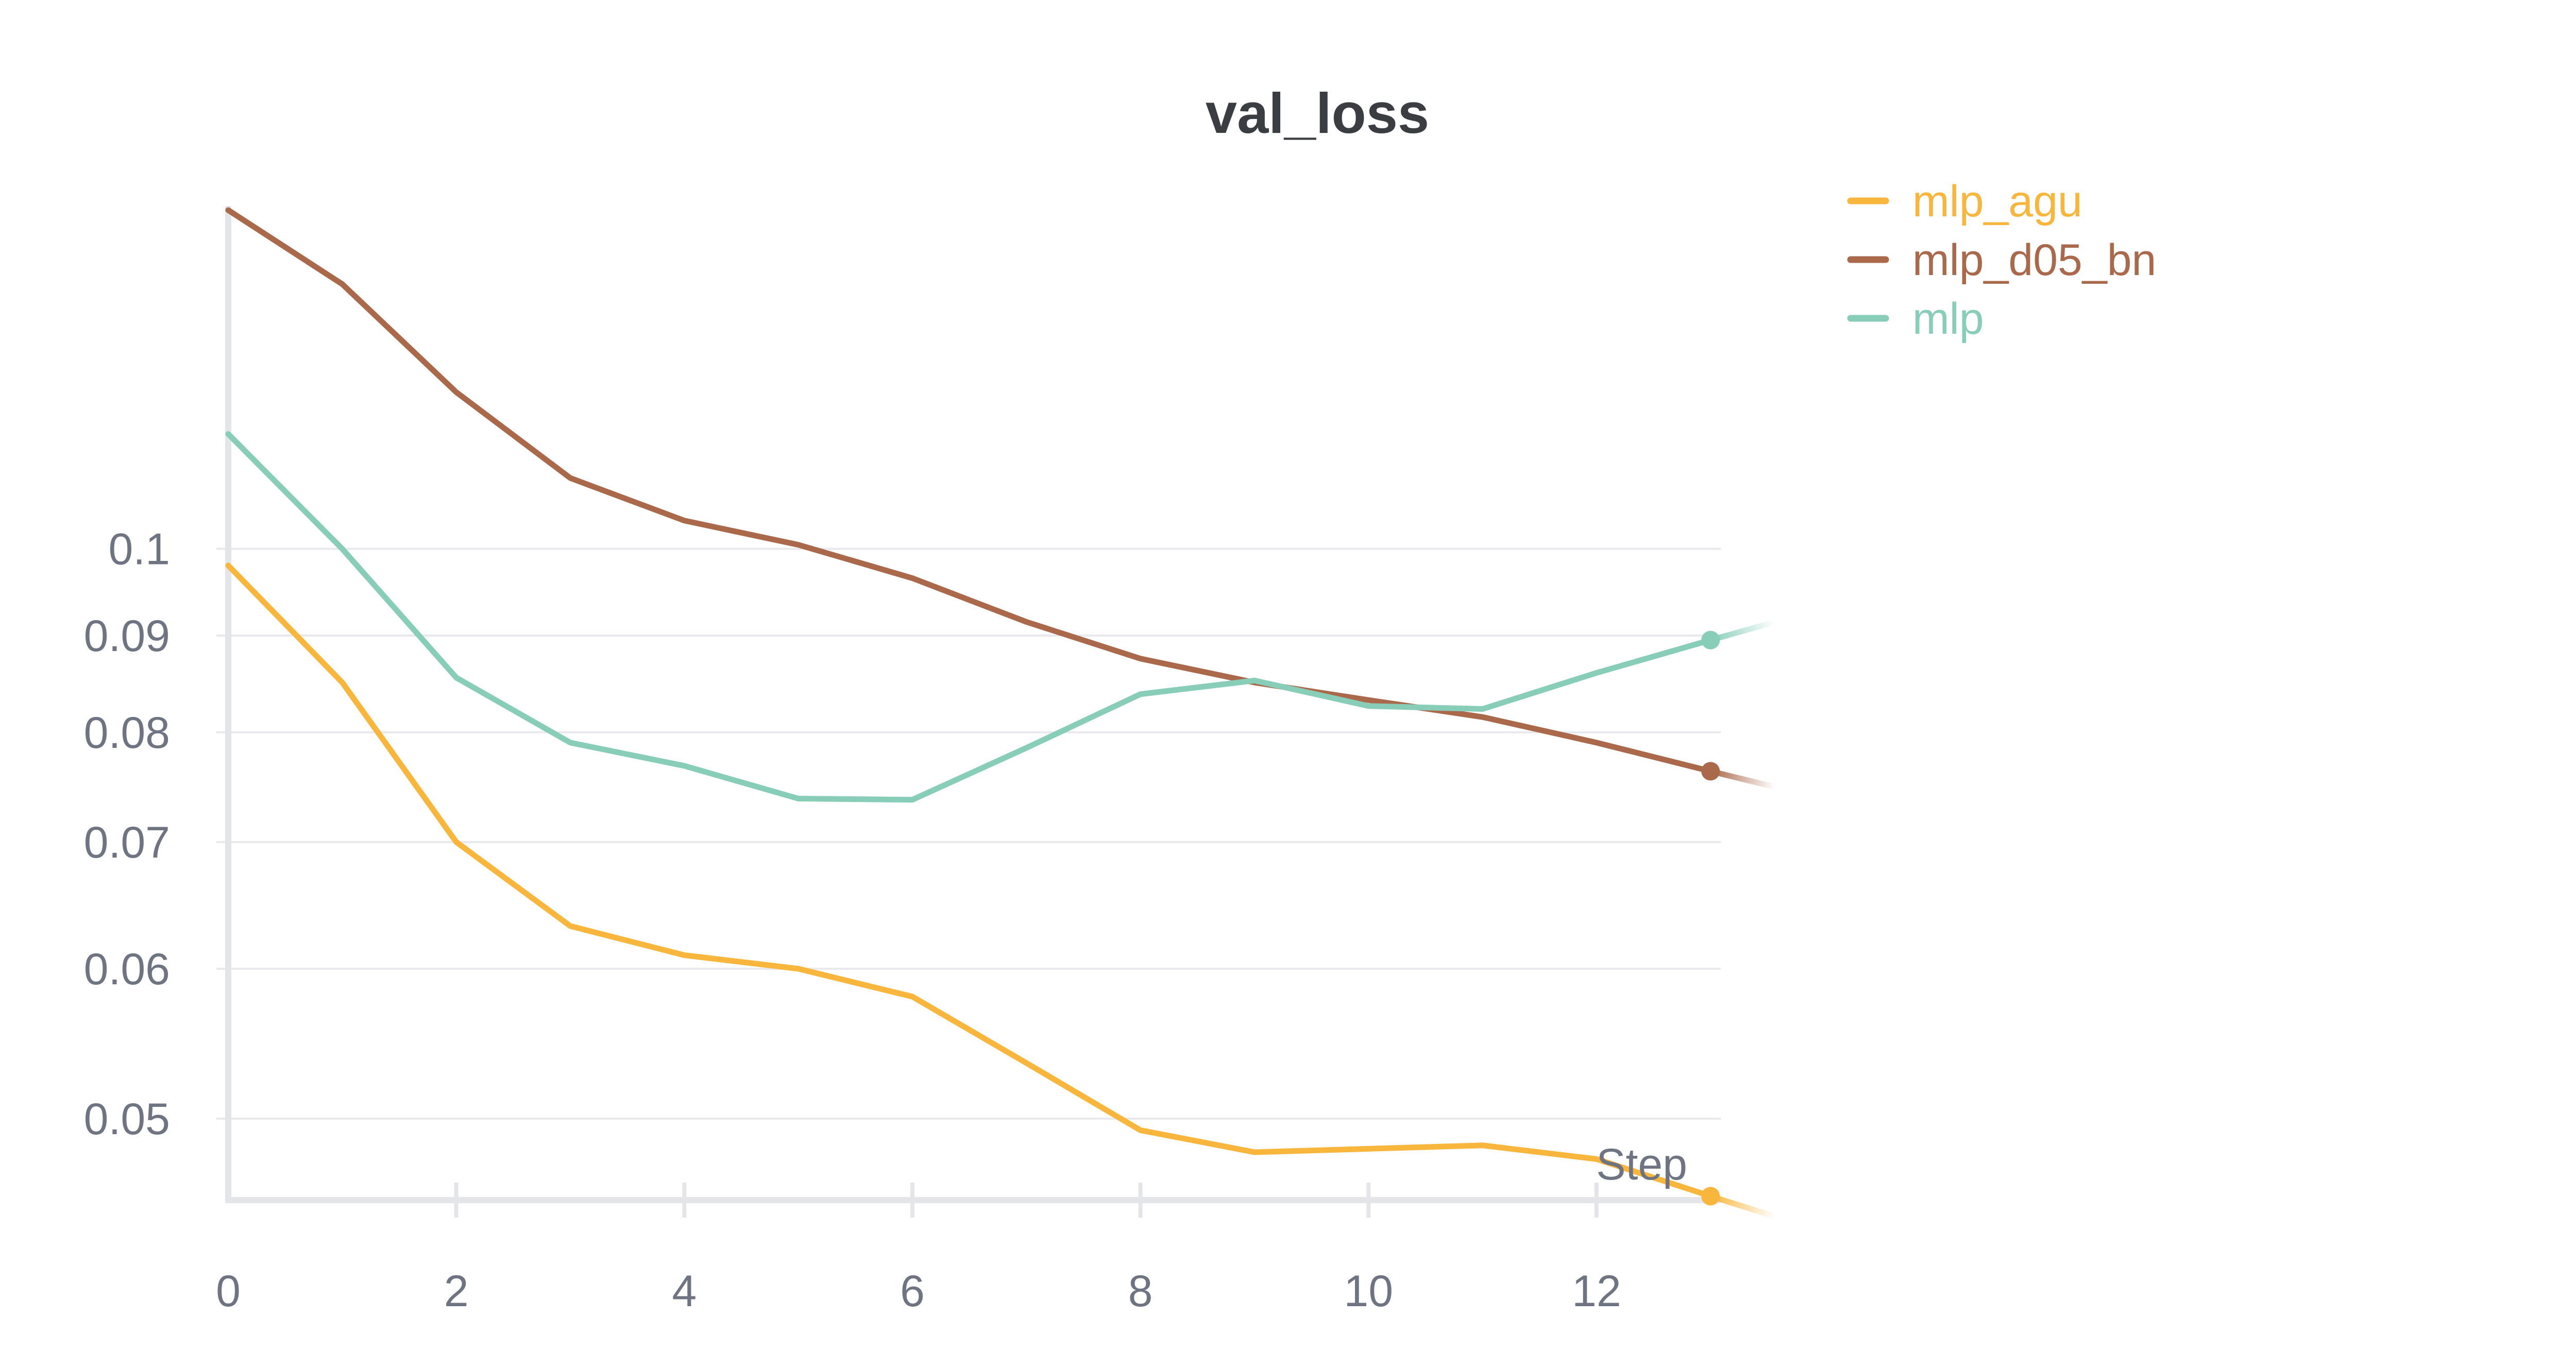 This screenshot has height=1368, width=2576. What do you see at coordinates (456, 1291) in the screenshot?
I see `x-tick-label: 2` at bounding box center [456, 1291].